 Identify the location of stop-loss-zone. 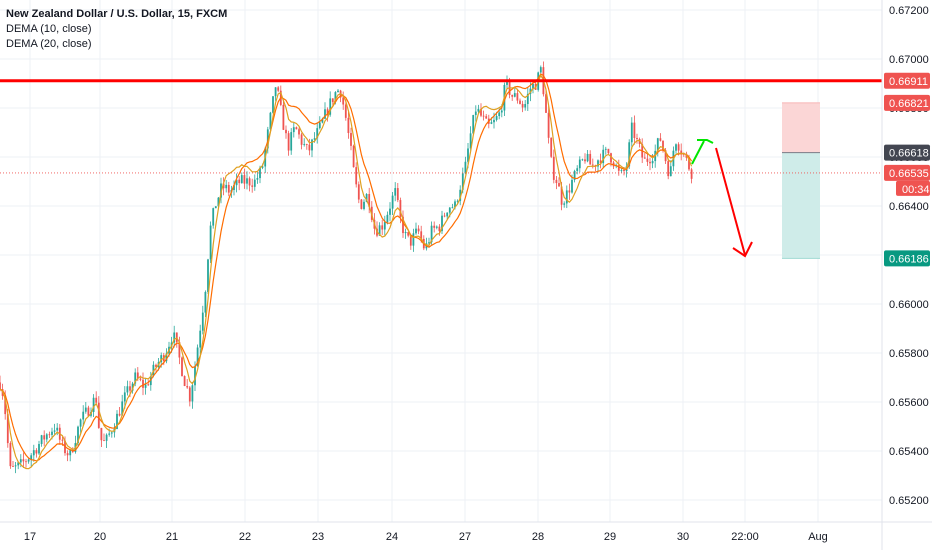
(801, 127).